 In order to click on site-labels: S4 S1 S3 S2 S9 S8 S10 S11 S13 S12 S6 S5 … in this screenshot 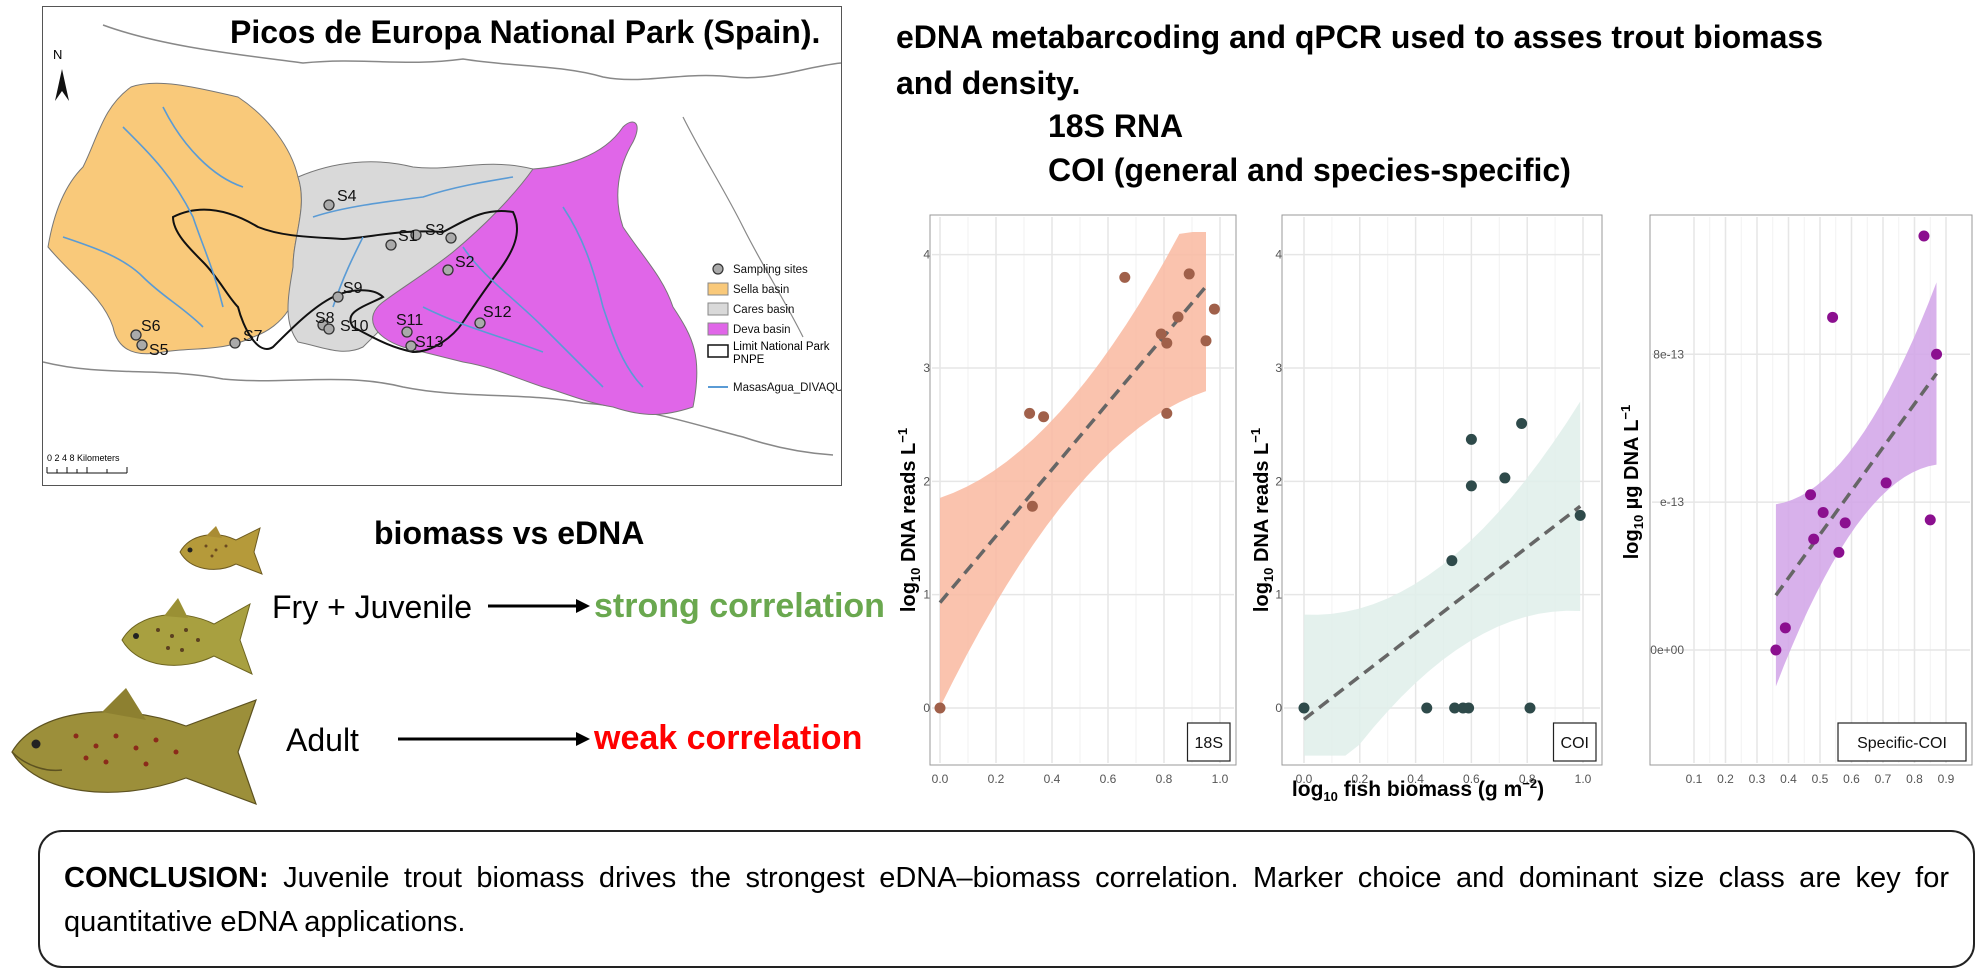, I will do `click(326, 273)`.